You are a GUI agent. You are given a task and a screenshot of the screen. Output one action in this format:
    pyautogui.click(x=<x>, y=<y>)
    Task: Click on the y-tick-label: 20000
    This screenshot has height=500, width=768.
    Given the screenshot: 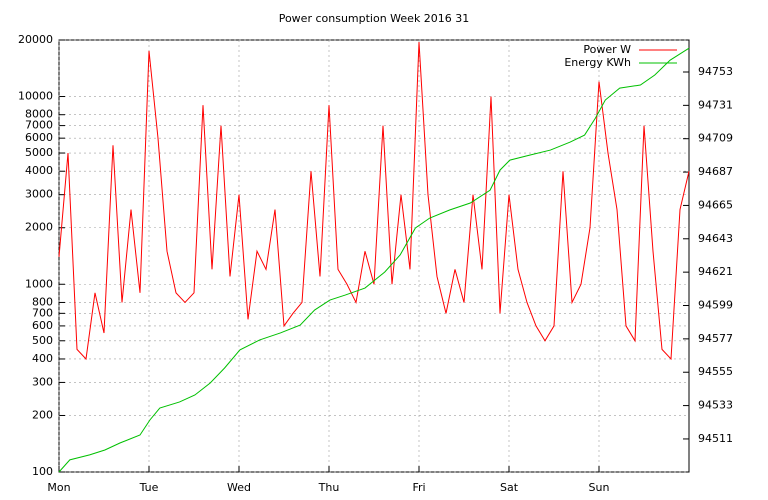 What is the action you would take?
    pyautogui.click(x=35, y=39)
    